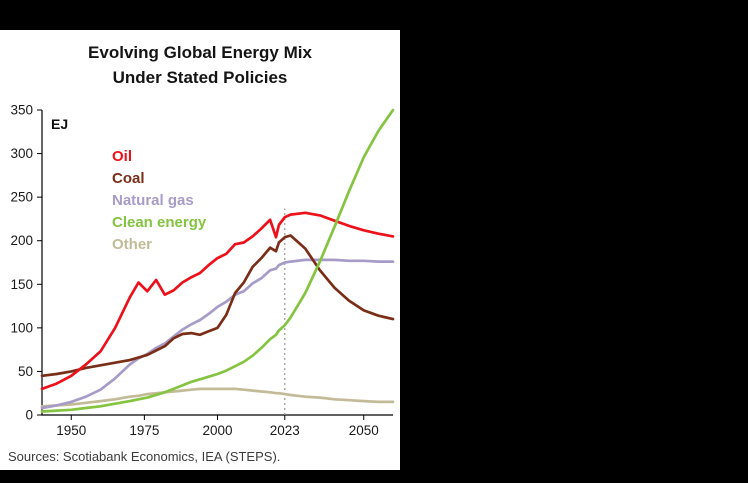 The height and width of the screenshot is (483, 748). Describe the element at coordinates (200, 77) in the screenshot. I see `chart-title-line2: Under Stated Policies` at that location.